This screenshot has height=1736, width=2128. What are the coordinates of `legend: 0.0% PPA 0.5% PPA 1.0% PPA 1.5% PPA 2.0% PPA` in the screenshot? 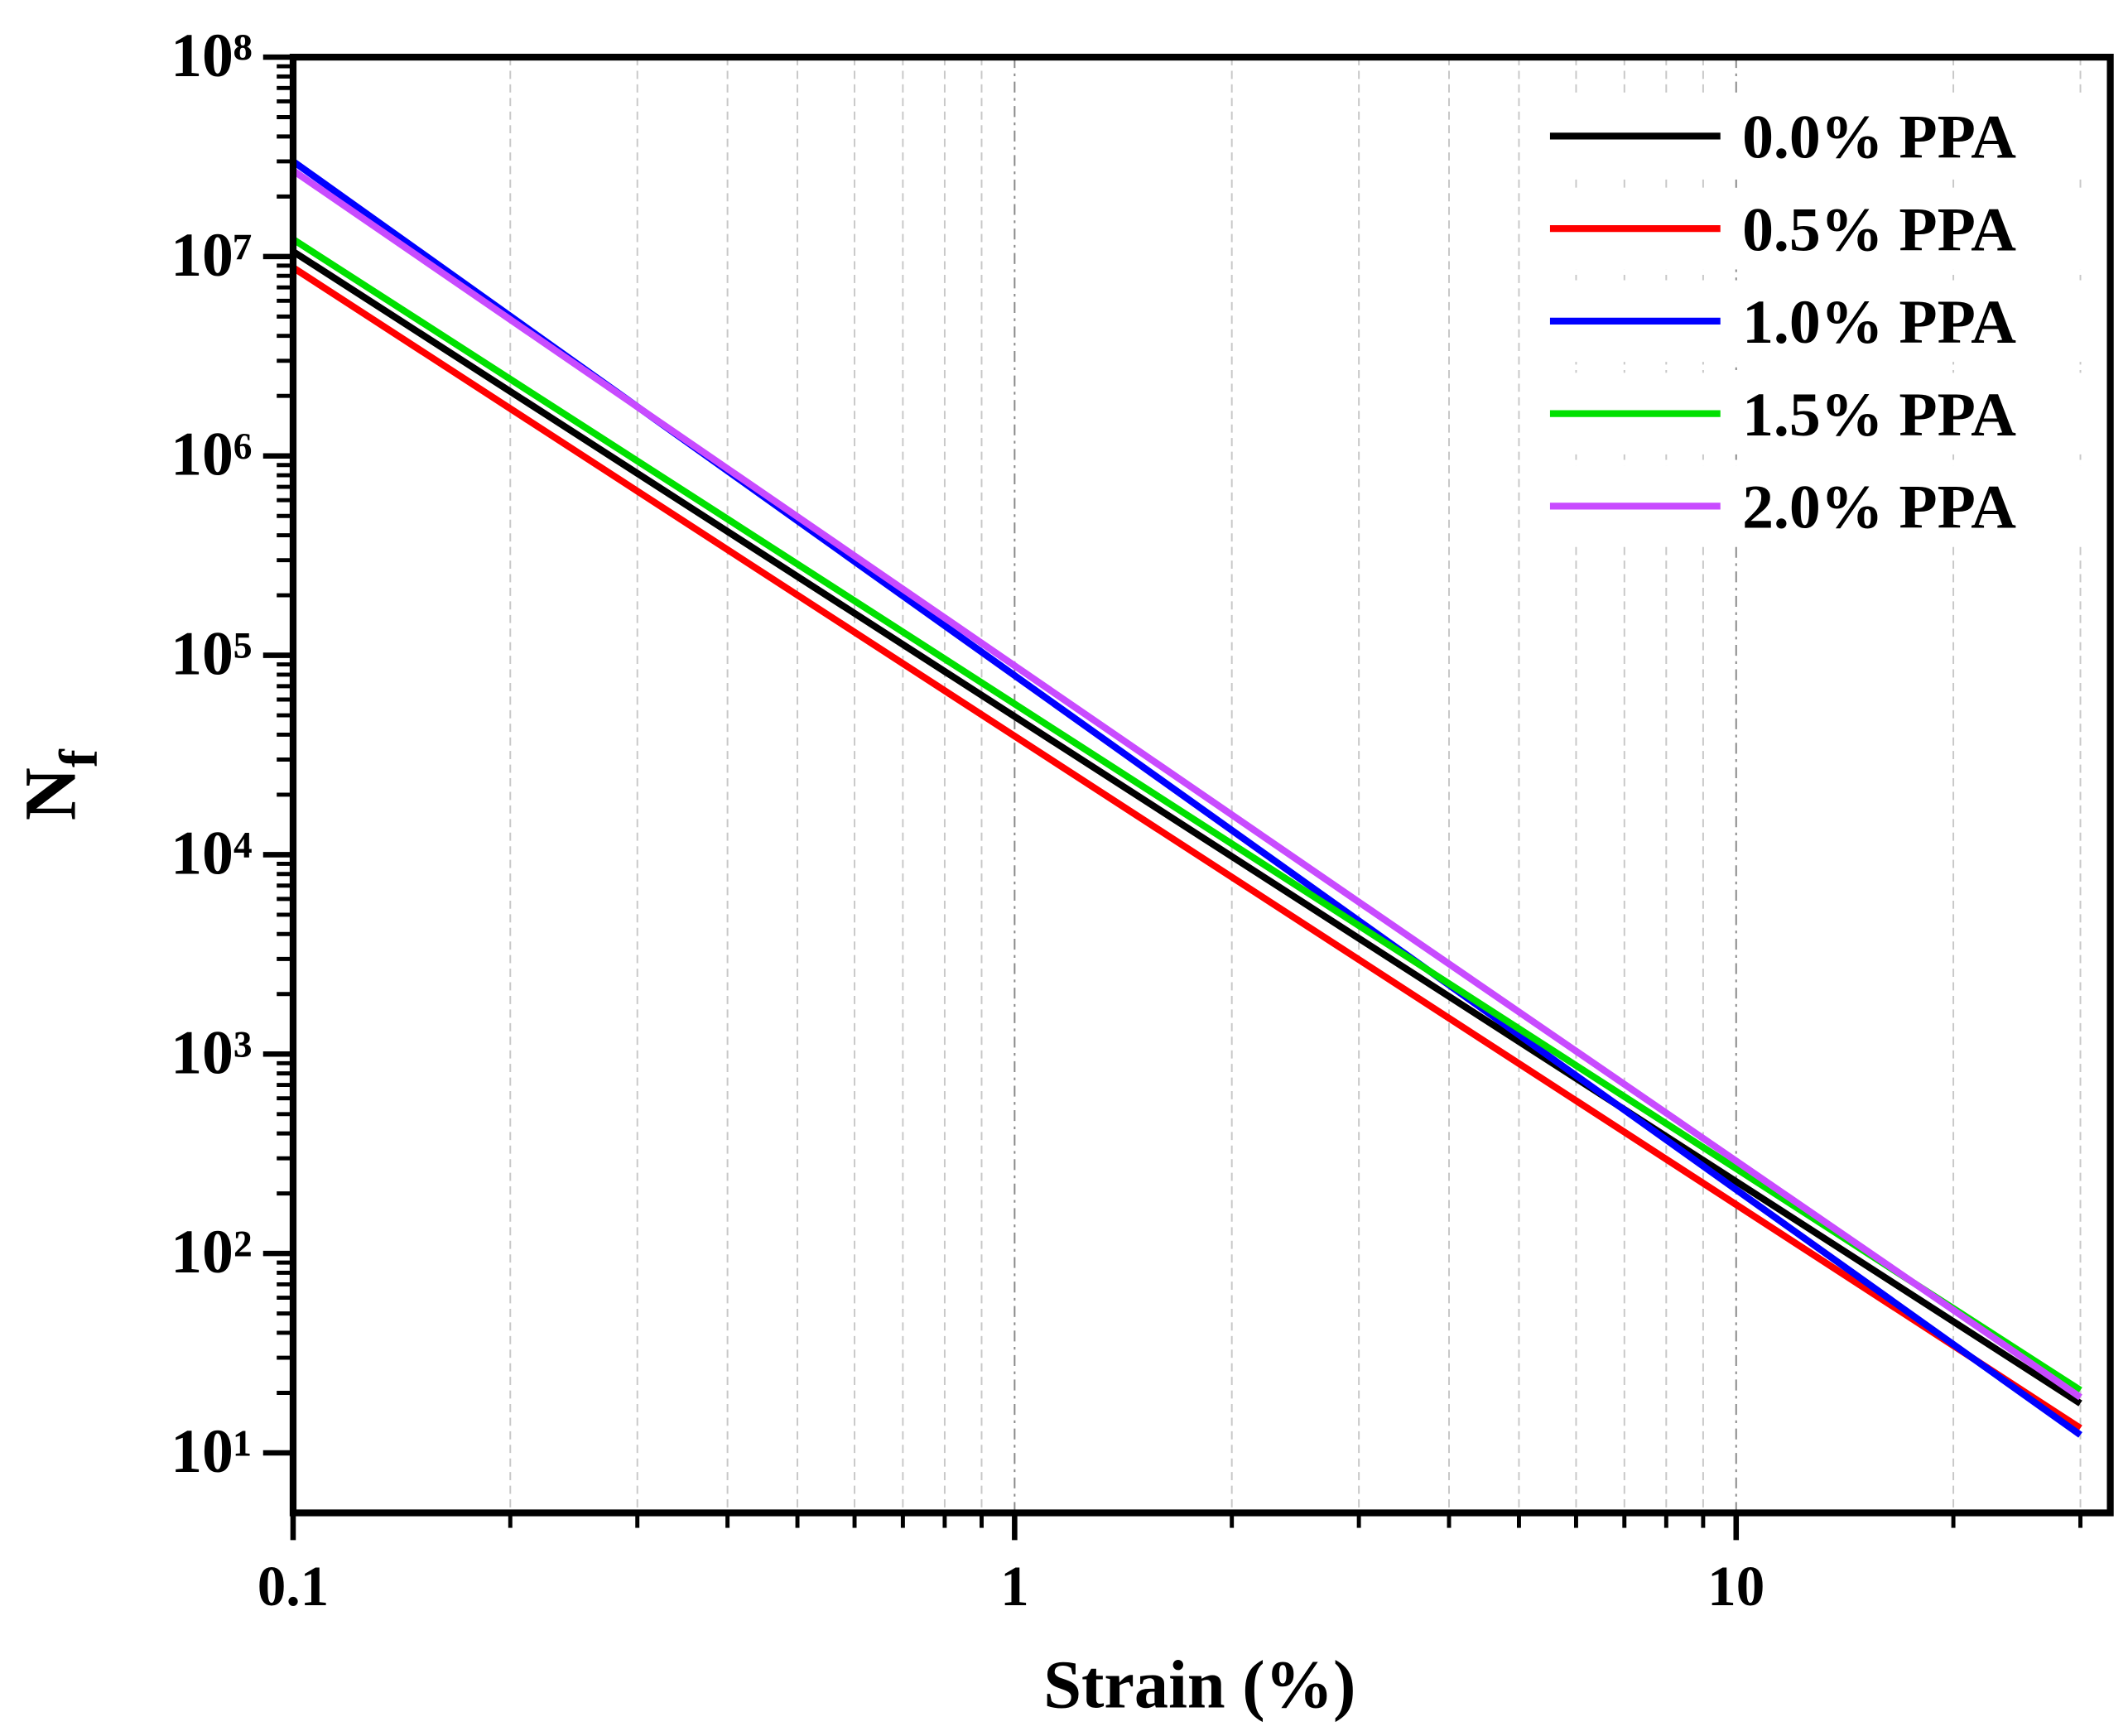 It's located at (1817, 321).